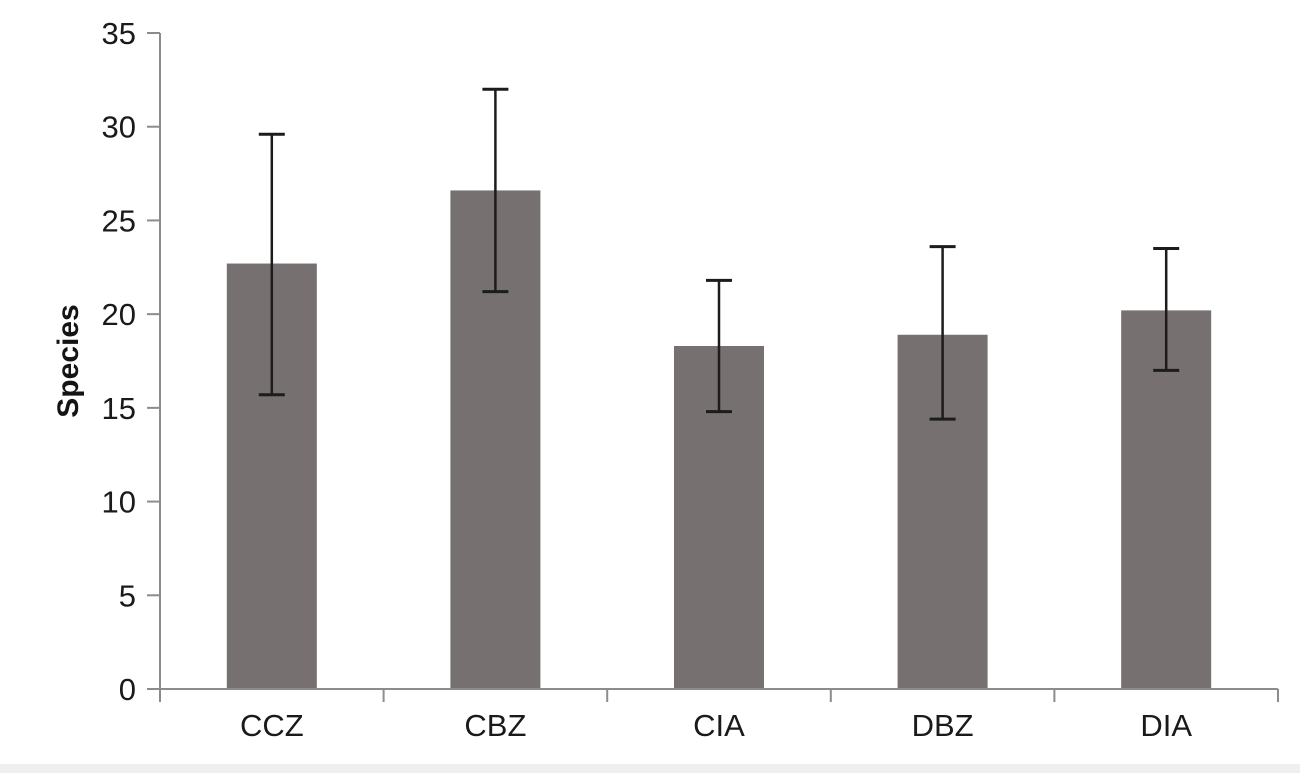 The height and width of the screenshot is (773, 1300). What do you see at coordinates (719, 346) in the screenshot?
I see `error-bar-cia` at bounding box center [719, 346].